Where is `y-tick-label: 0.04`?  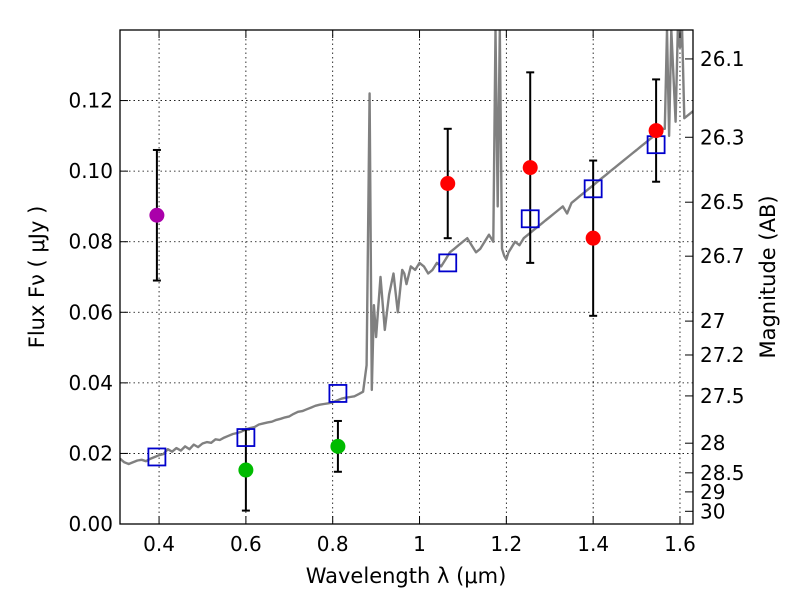 y-tick-label: 0.04 is located at coordinates (90, 383).